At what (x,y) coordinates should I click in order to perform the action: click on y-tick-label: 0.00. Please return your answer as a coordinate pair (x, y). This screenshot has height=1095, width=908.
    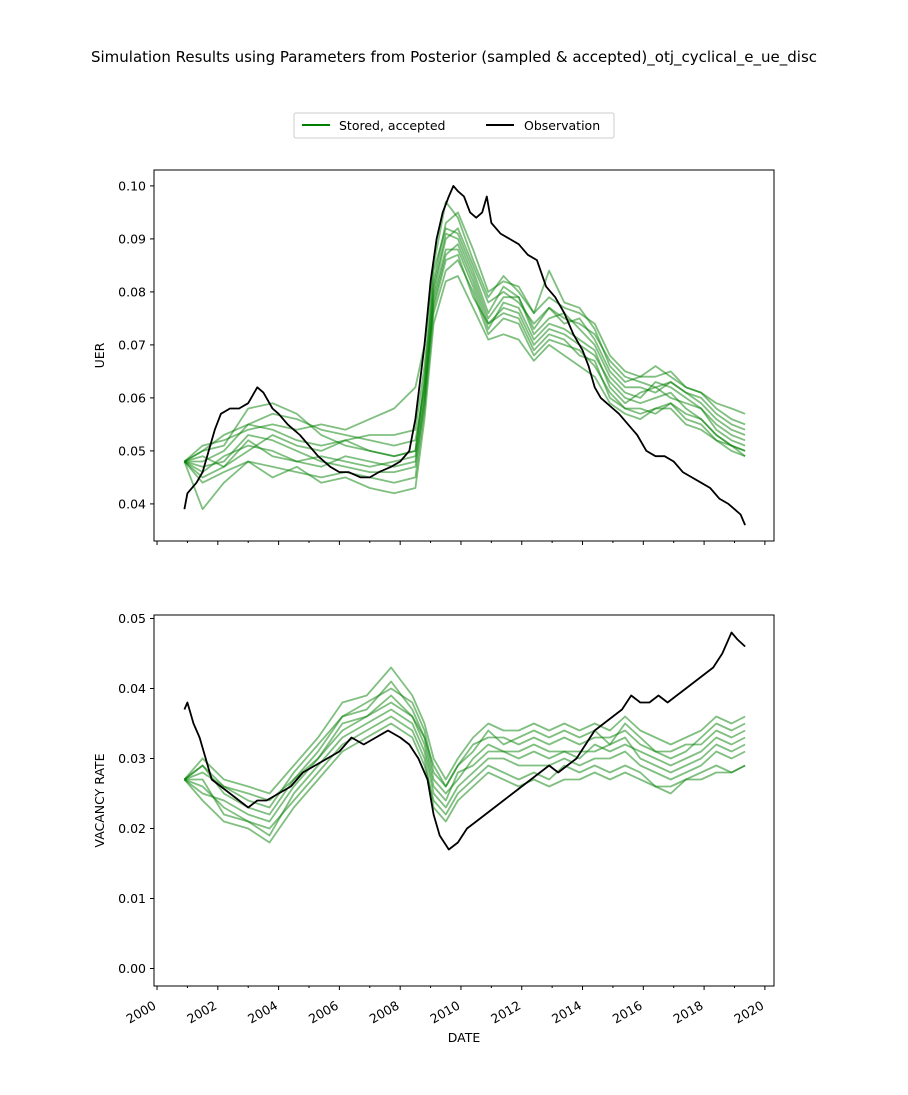
    Looking at the image, I should click on (132, 968).